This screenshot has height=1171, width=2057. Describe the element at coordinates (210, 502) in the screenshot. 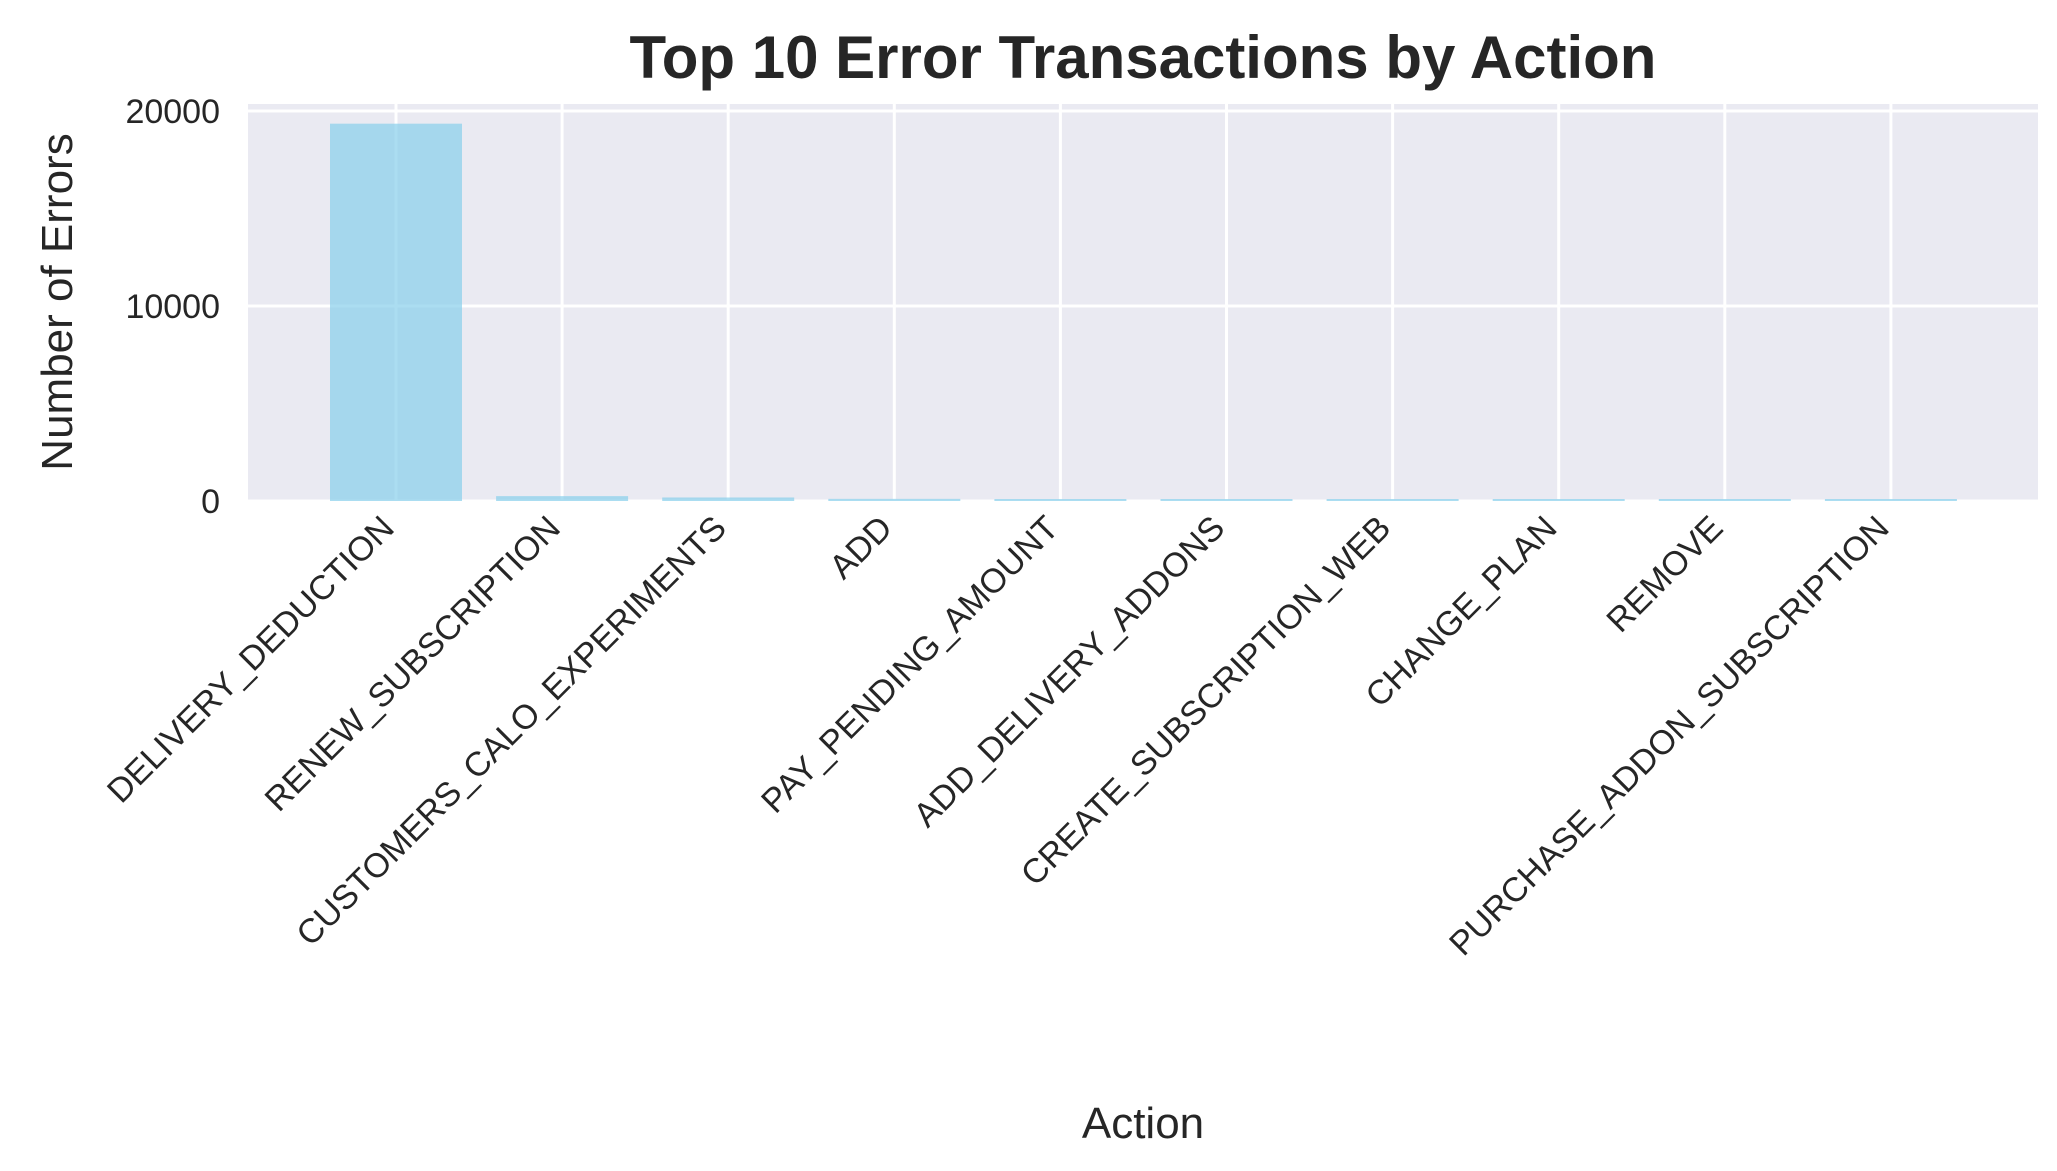

I see `y-tick-label: 0` at that location.